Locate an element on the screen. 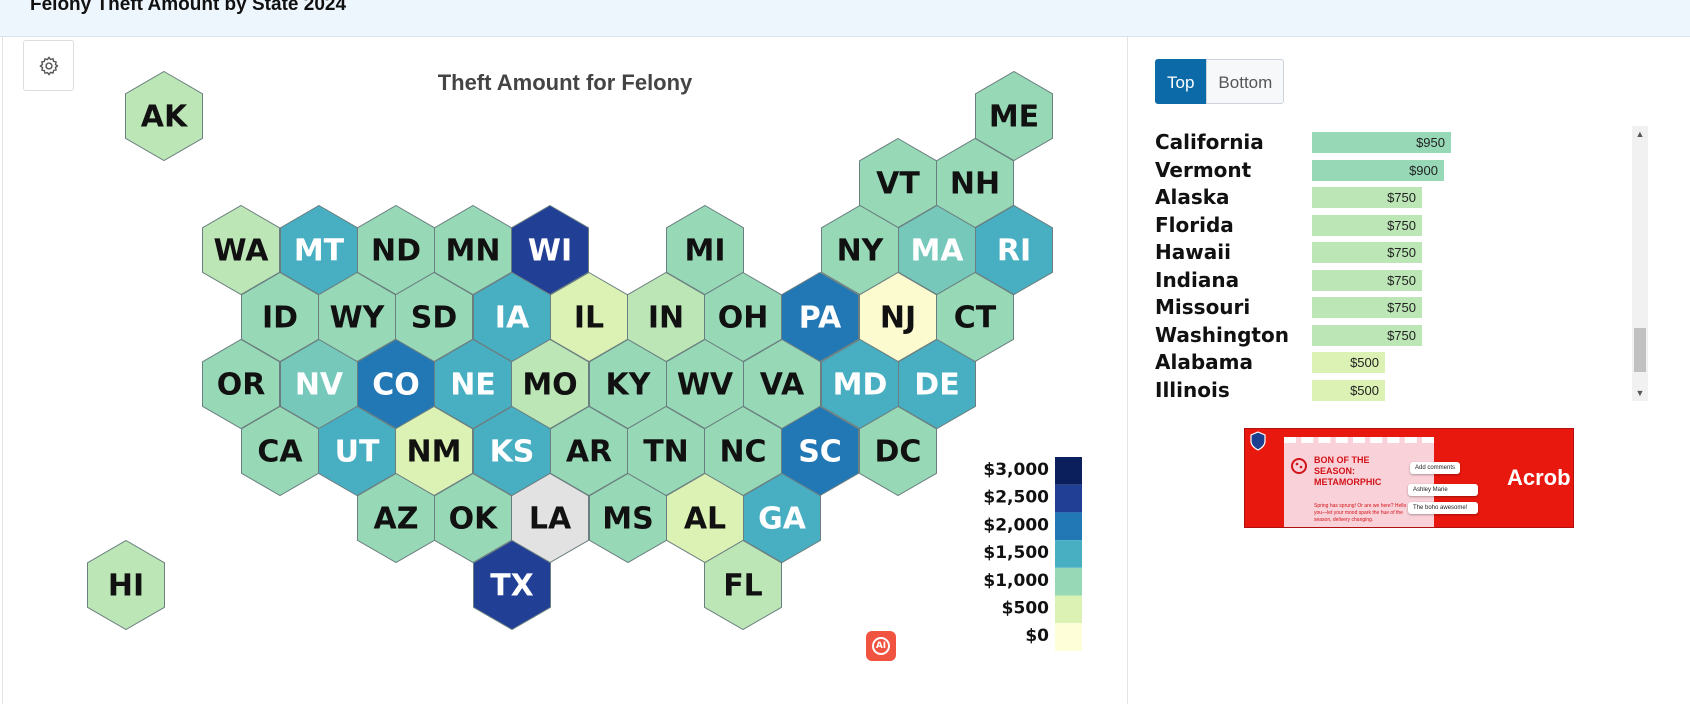 The image size is (1690, 704). ranking-state-name: Washington is located at coordinates (1222, 334).